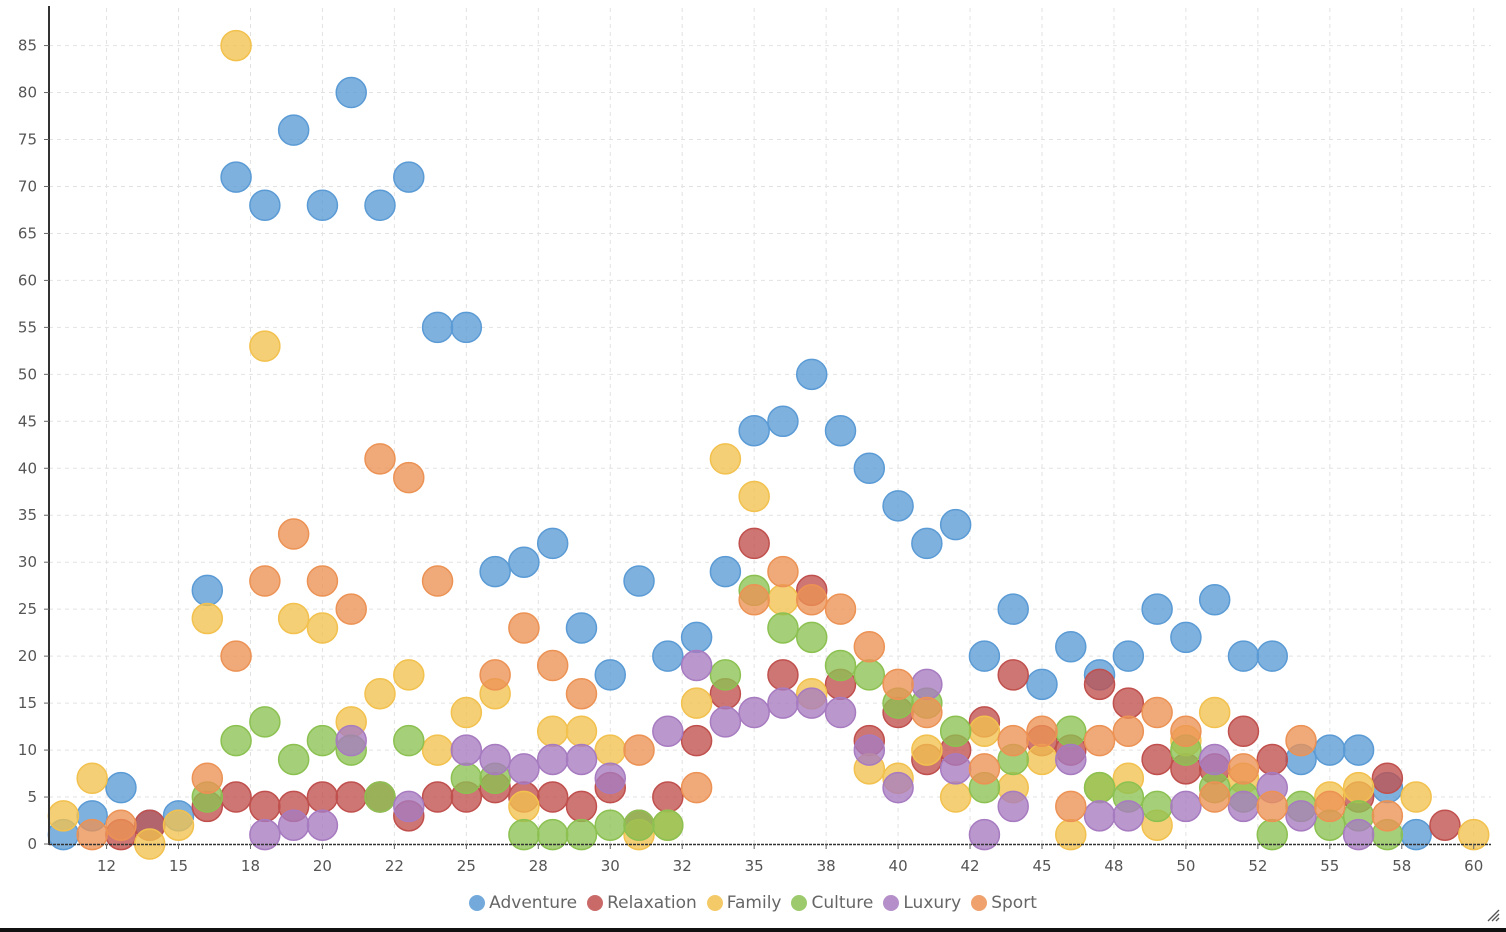  I want to click on legend-item-family: Family, so click(743, 903).